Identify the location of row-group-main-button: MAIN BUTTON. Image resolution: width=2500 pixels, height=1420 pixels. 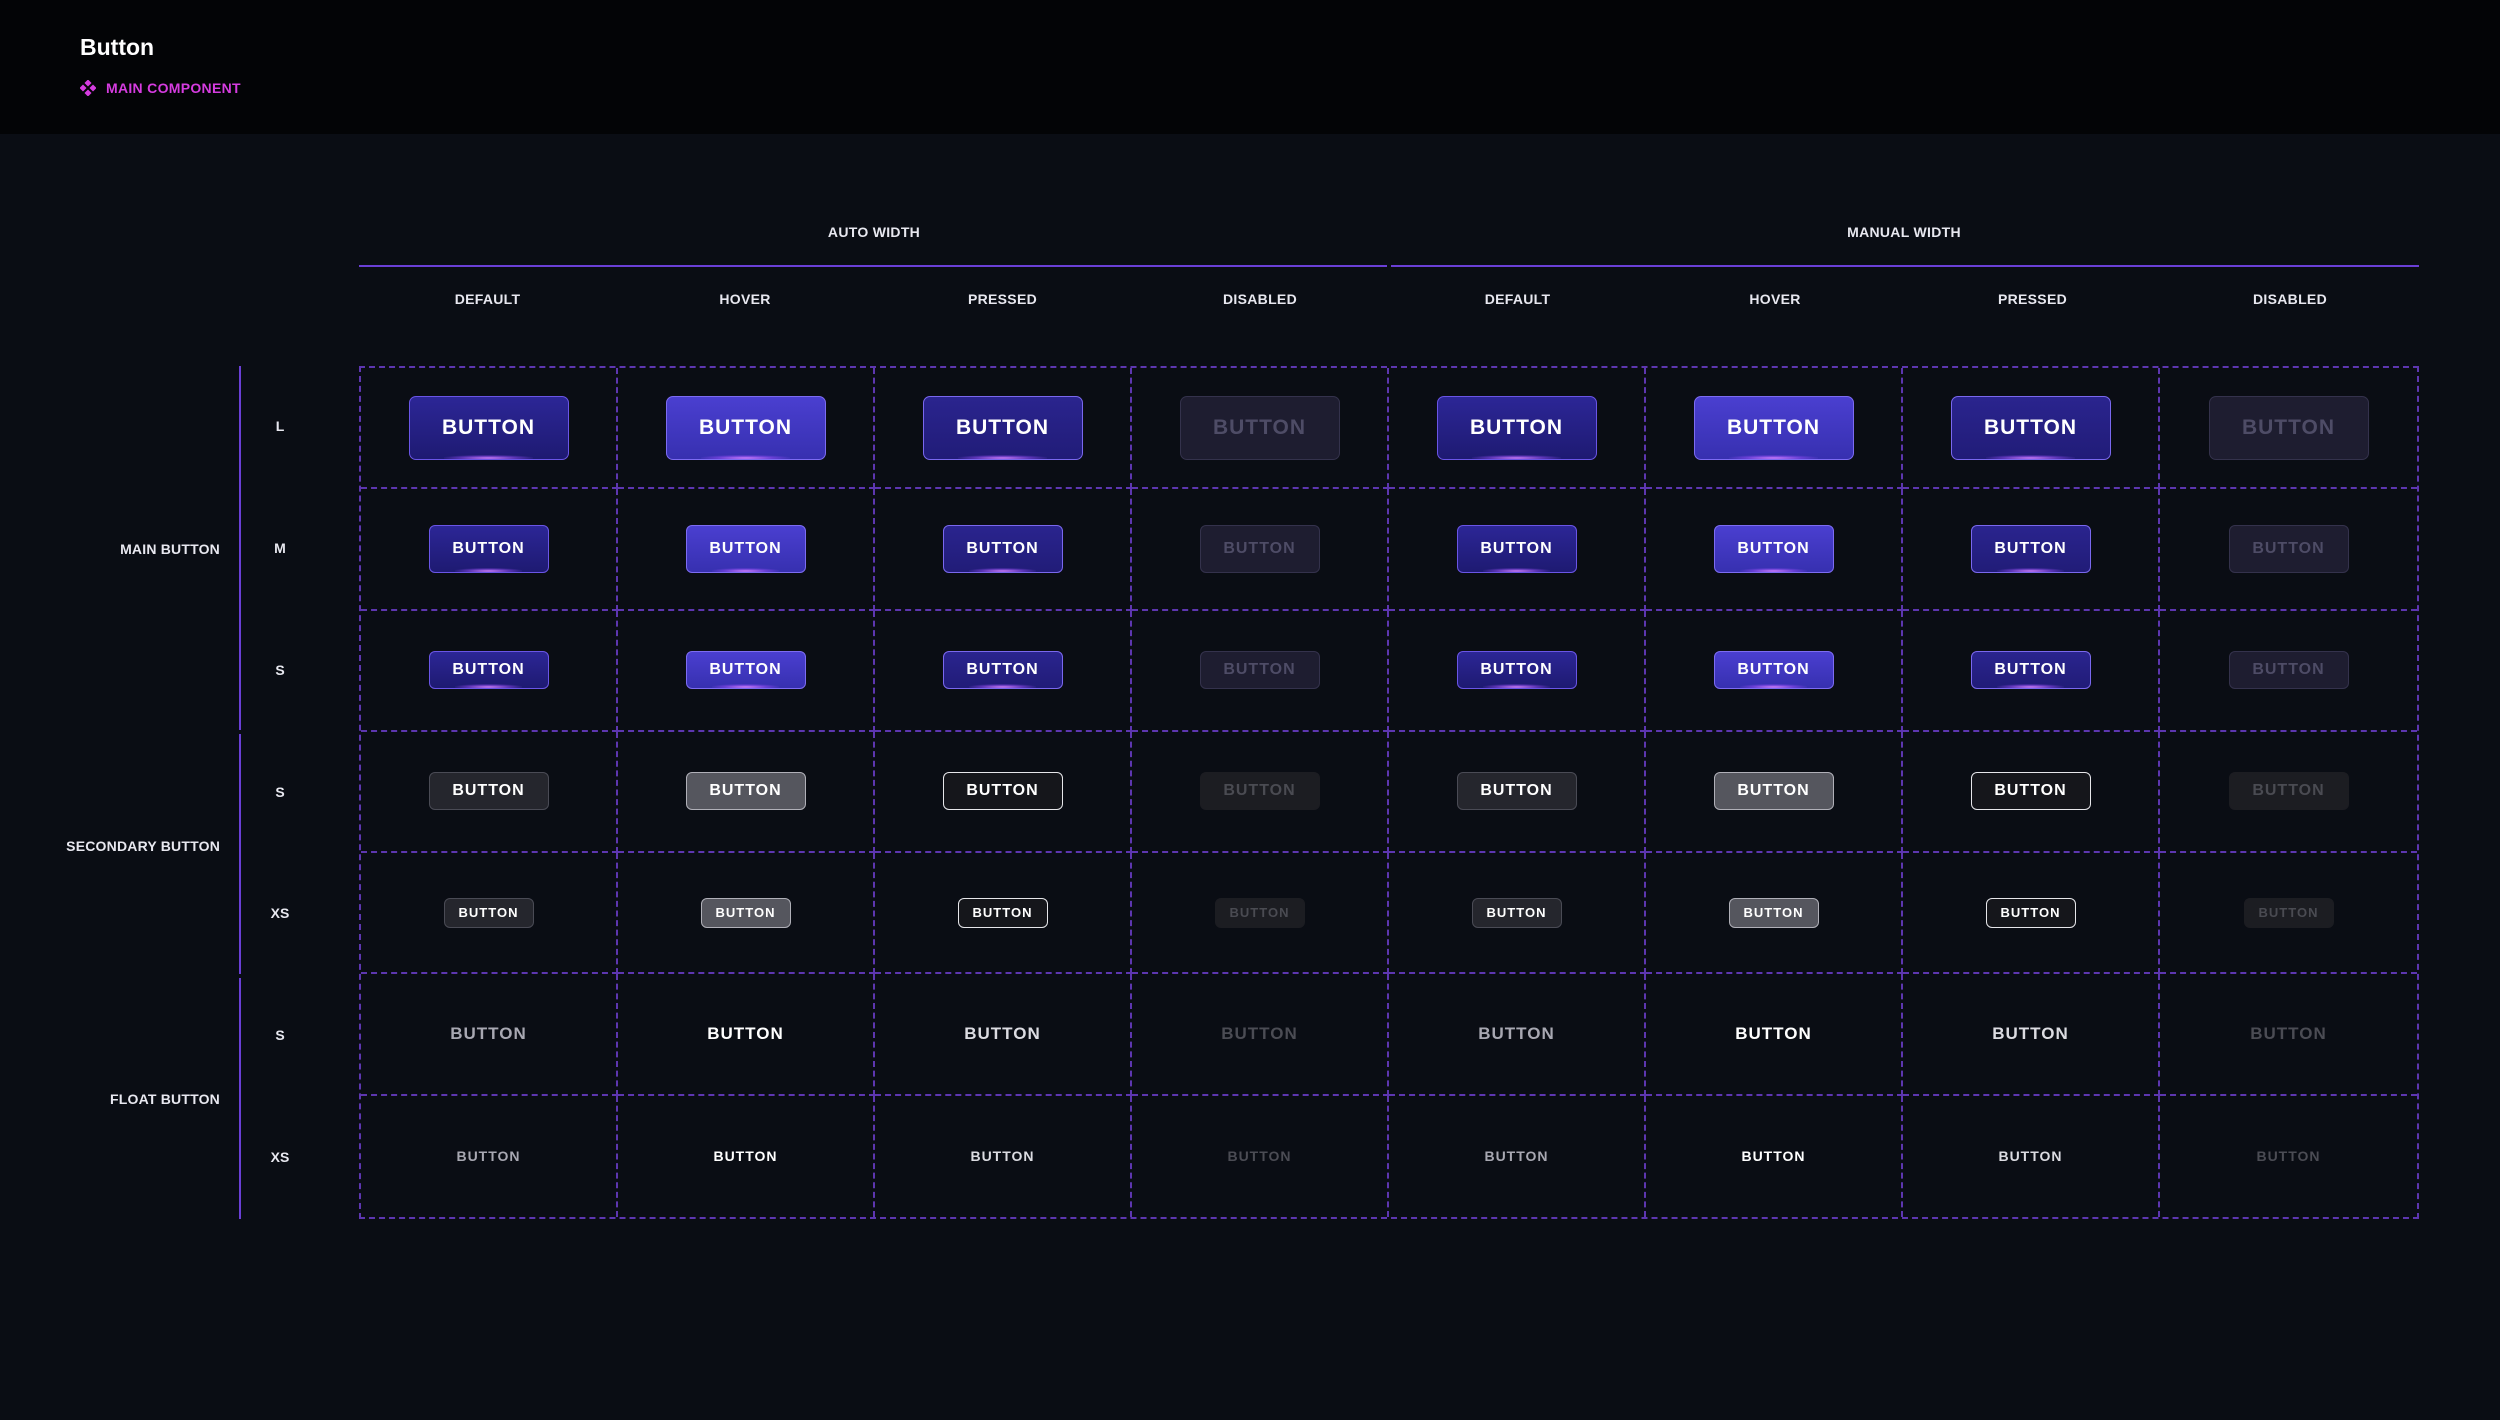
(170, 549).